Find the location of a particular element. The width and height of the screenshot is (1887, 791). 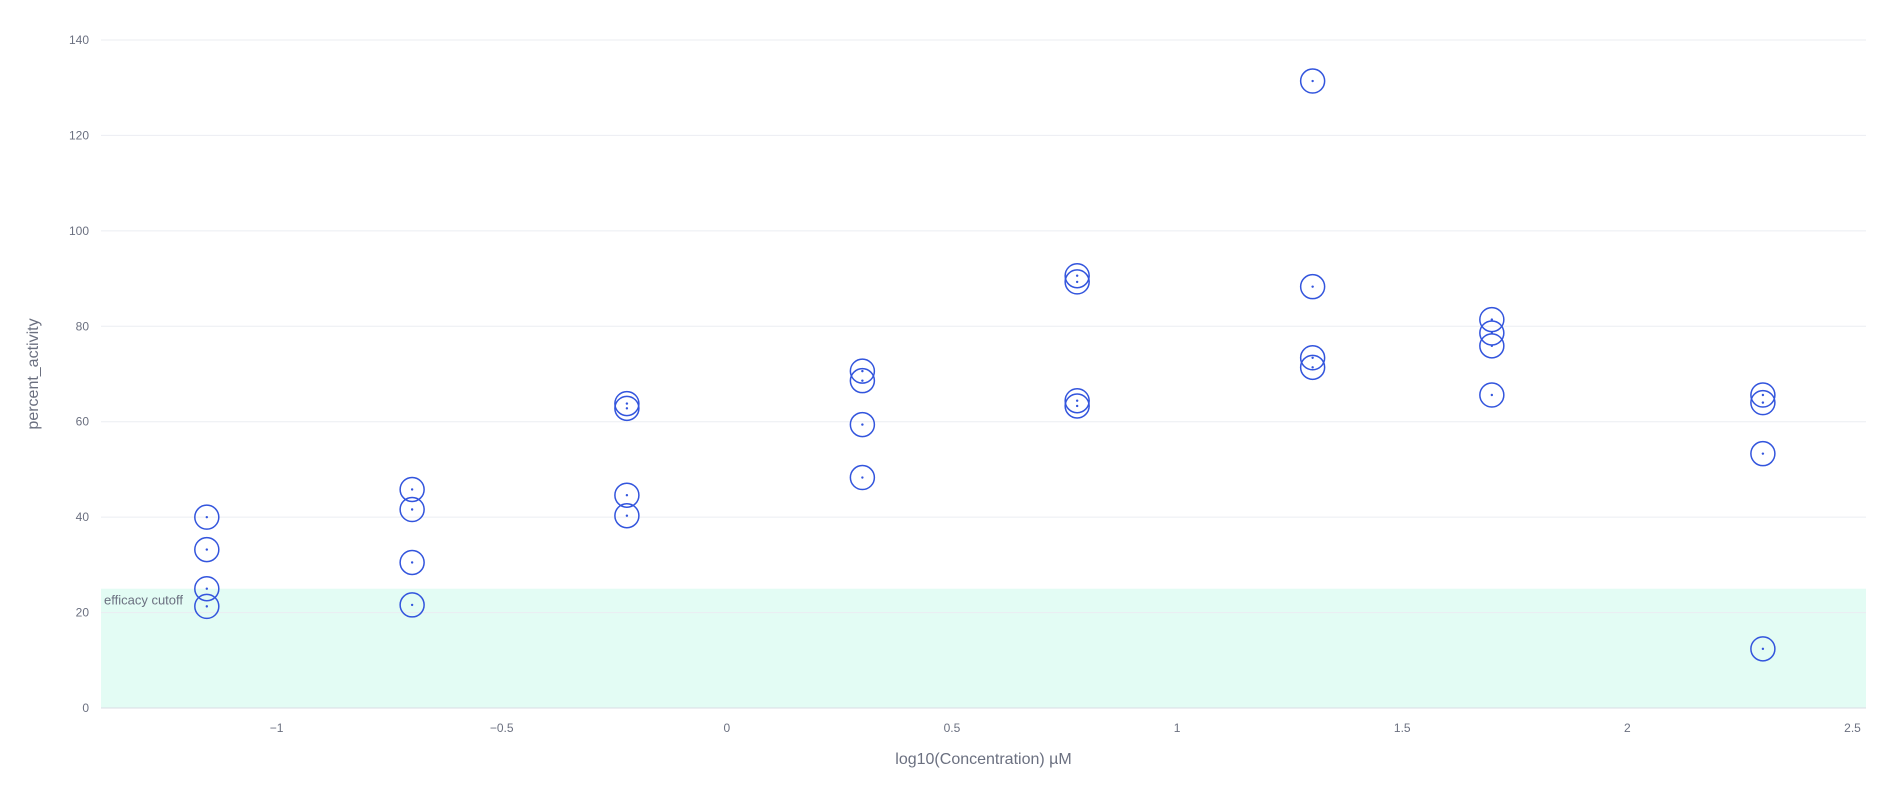

x-tick-label: −0.5 is located at coordinates (502, 728).